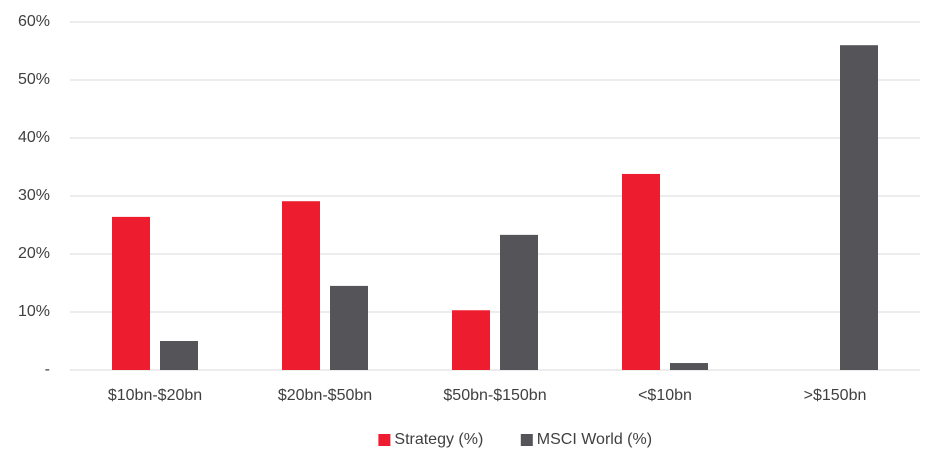 This screenshot has height=472, width=945. What do you see at coordinates (594, 439) in the screenshot?
I see `legend-label: MSCI World (%)` at bounding box center [594, 439].